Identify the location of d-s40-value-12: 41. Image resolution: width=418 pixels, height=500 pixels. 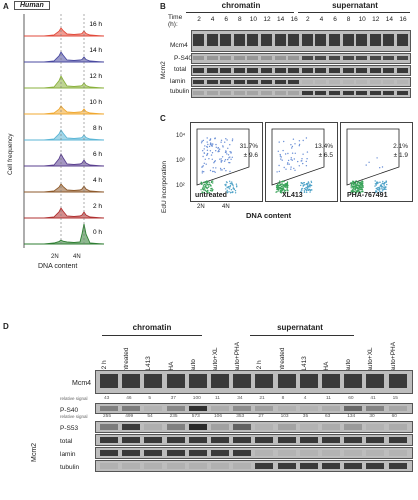
(373, 398).